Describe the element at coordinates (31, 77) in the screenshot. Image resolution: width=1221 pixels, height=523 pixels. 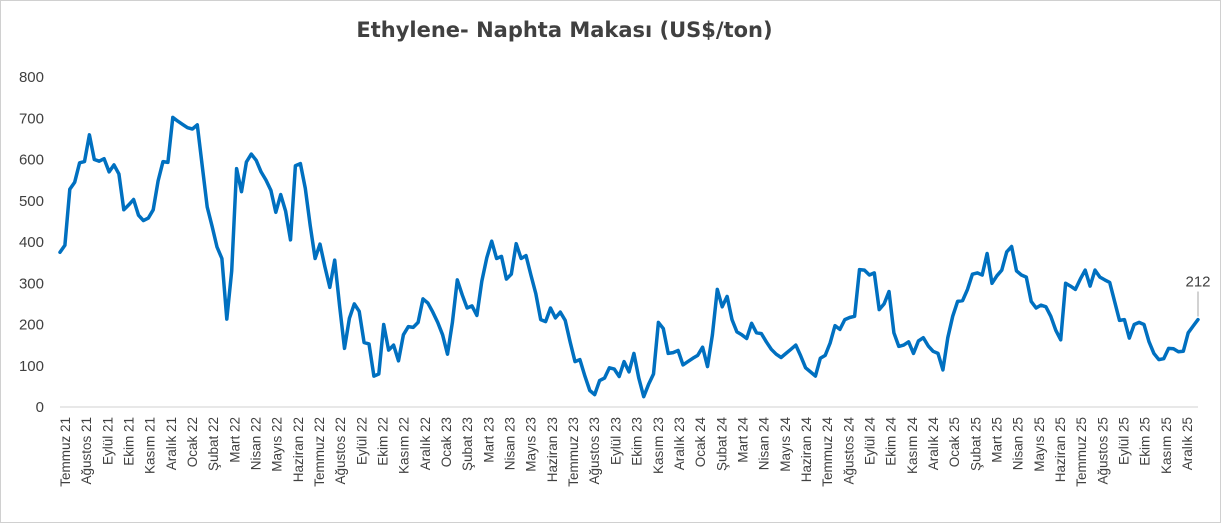
I see `y-tick-label: 800` at that location.